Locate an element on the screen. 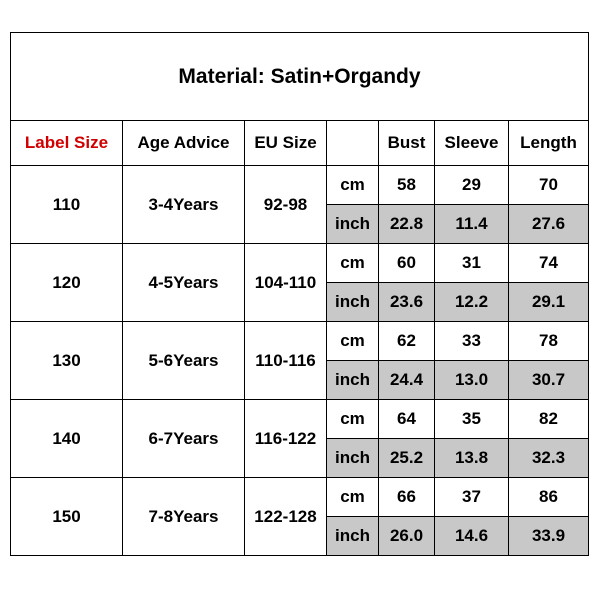 The height and width of the screenshot is (600, 600). sleeve-cell: 29 is located at coordinates (471, 185).